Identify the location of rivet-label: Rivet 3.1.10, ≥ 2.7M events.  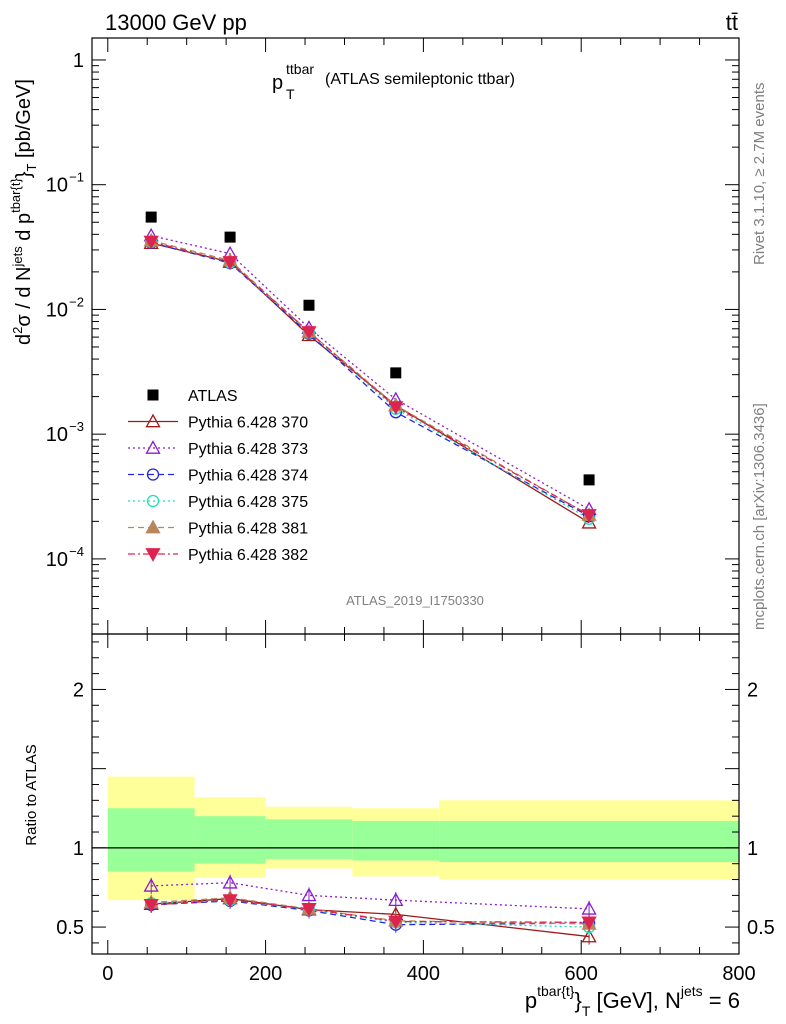
(759, 174).